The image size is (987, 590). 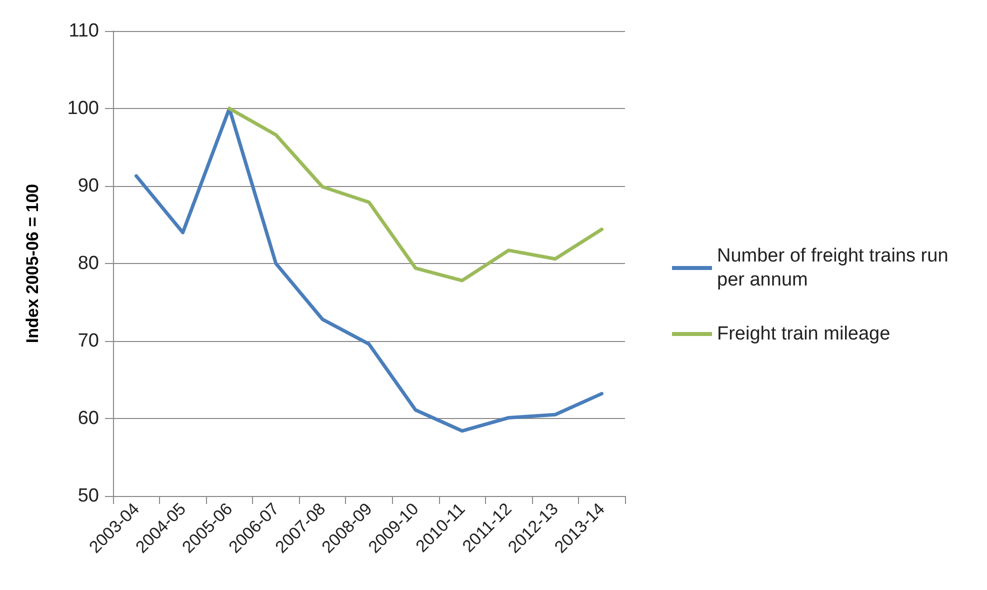 I want to click on y-tick-label: 80, so click(x=88, y=263).